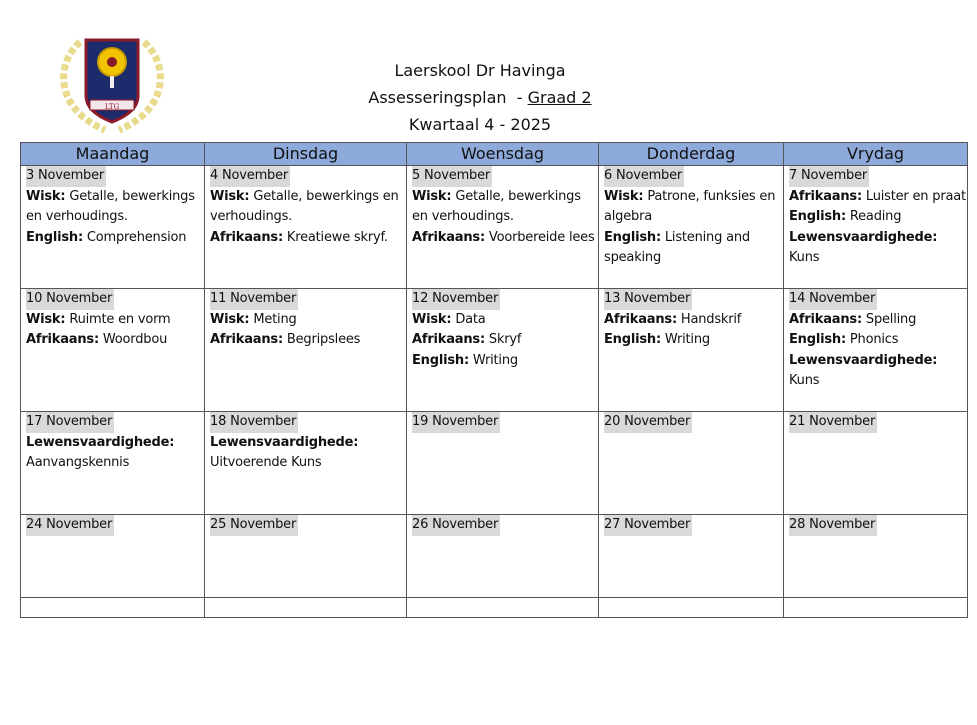 Image resolution: width=977 pixels, height=725 pixels. I want to click on date-label: 17 November, so click(70, 422).